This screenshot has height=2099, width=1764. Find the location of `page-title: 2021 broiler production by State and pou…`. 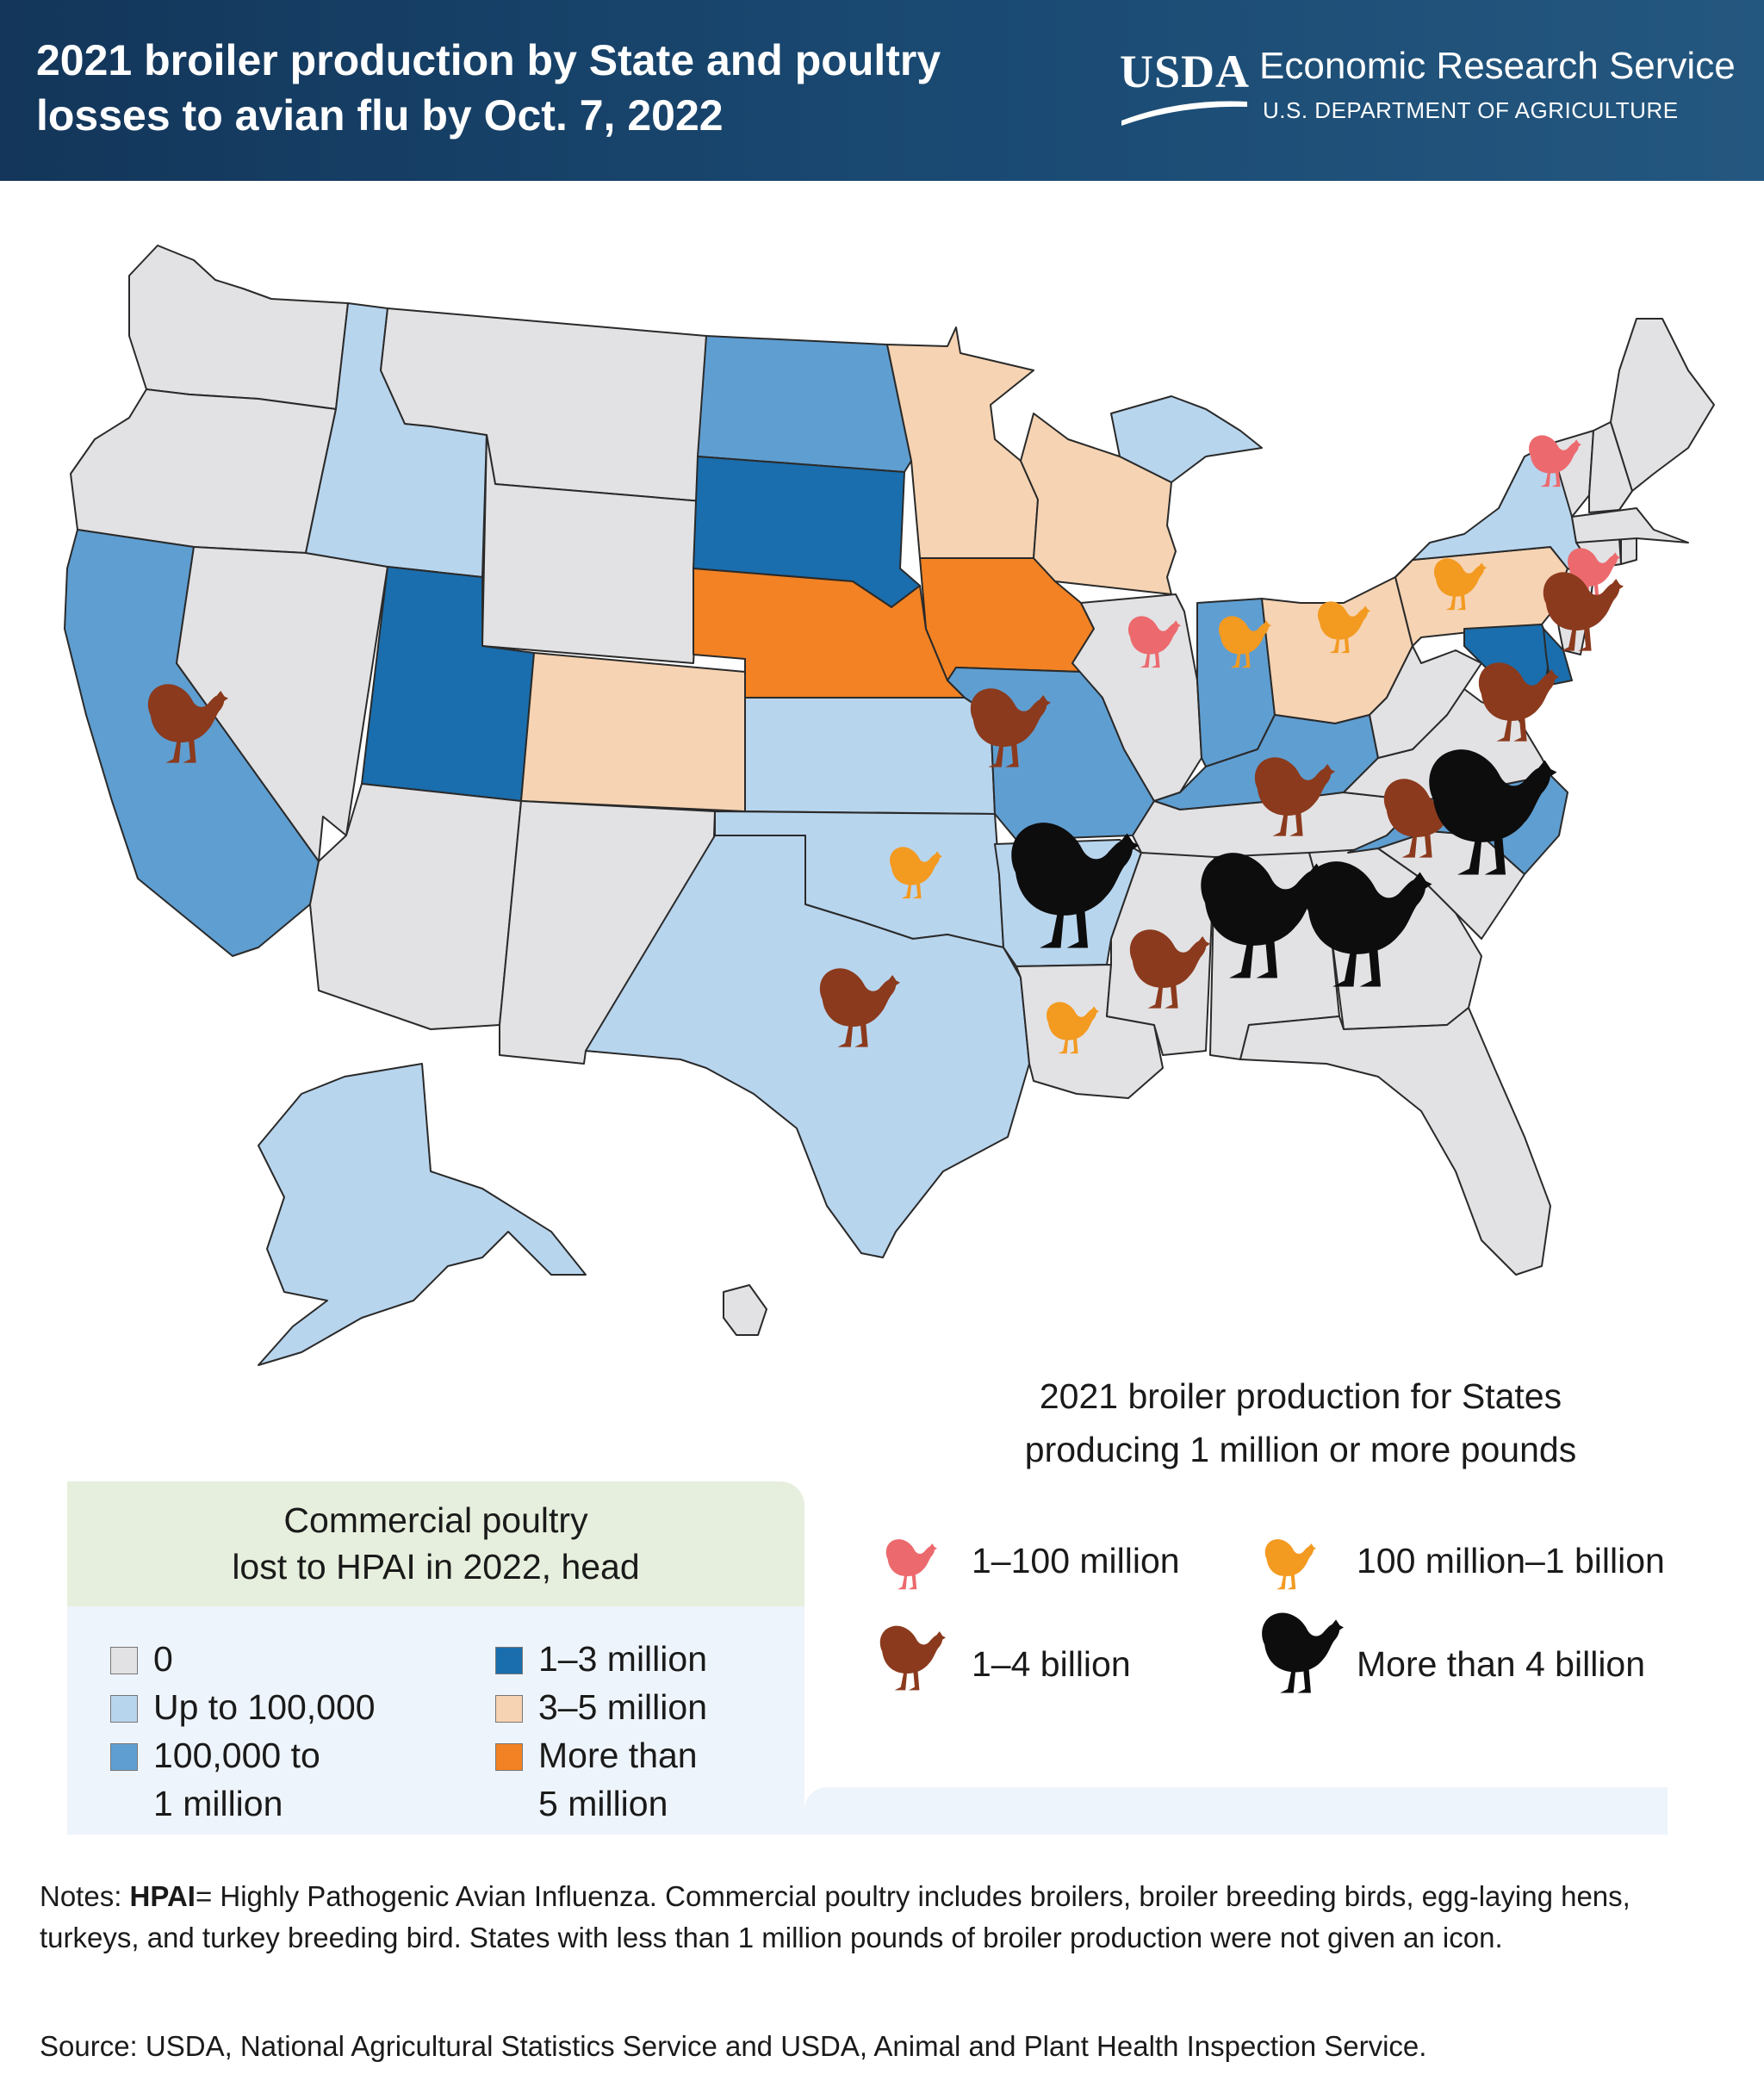

page-title: 2021 broiler production by State and pou… is located at coordinates (544, 88).